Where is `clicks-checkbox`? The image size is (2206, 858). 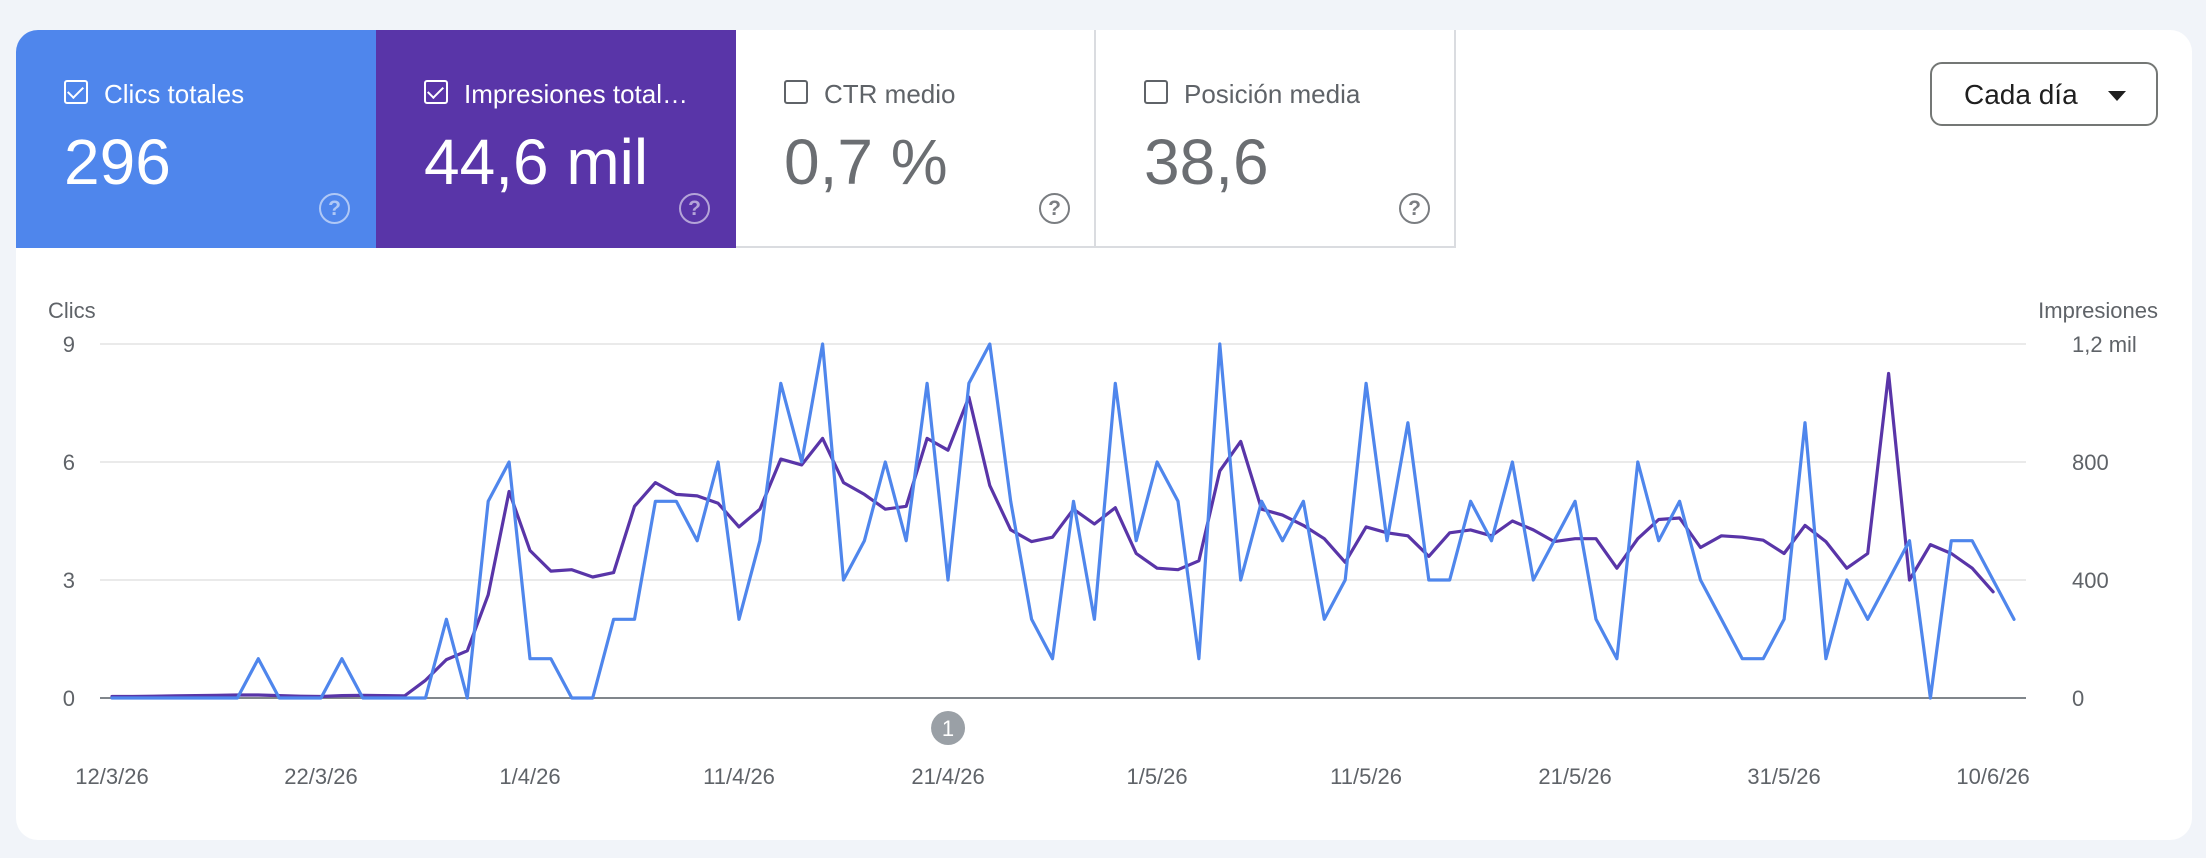 clicks-checkbox is located at coordinates (76, 92).